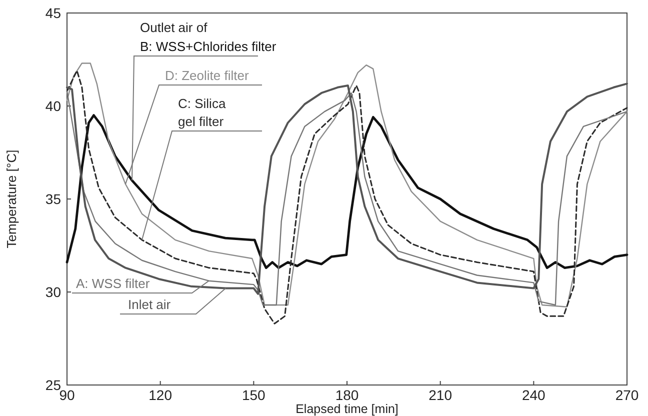  Describe the element at coordinates (160, 395) in the screenshot. I see `x-tick-label: 120` at that location.